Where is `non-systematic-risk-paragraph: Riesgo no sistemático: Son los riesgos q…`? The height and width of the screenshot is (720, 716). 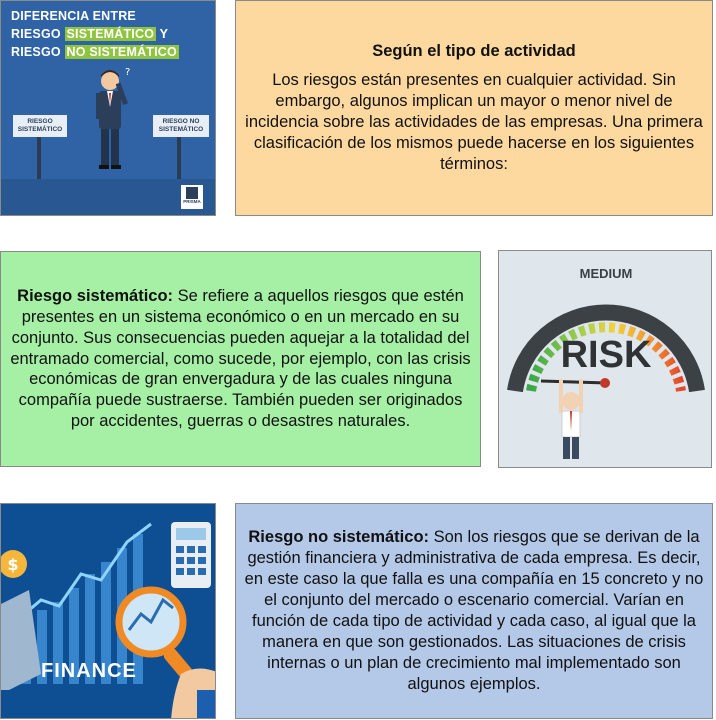 non-systematic-risk-paragraph: Riesgo no sistemático: Son los riesgos q… is located at coordinates (474, 611).